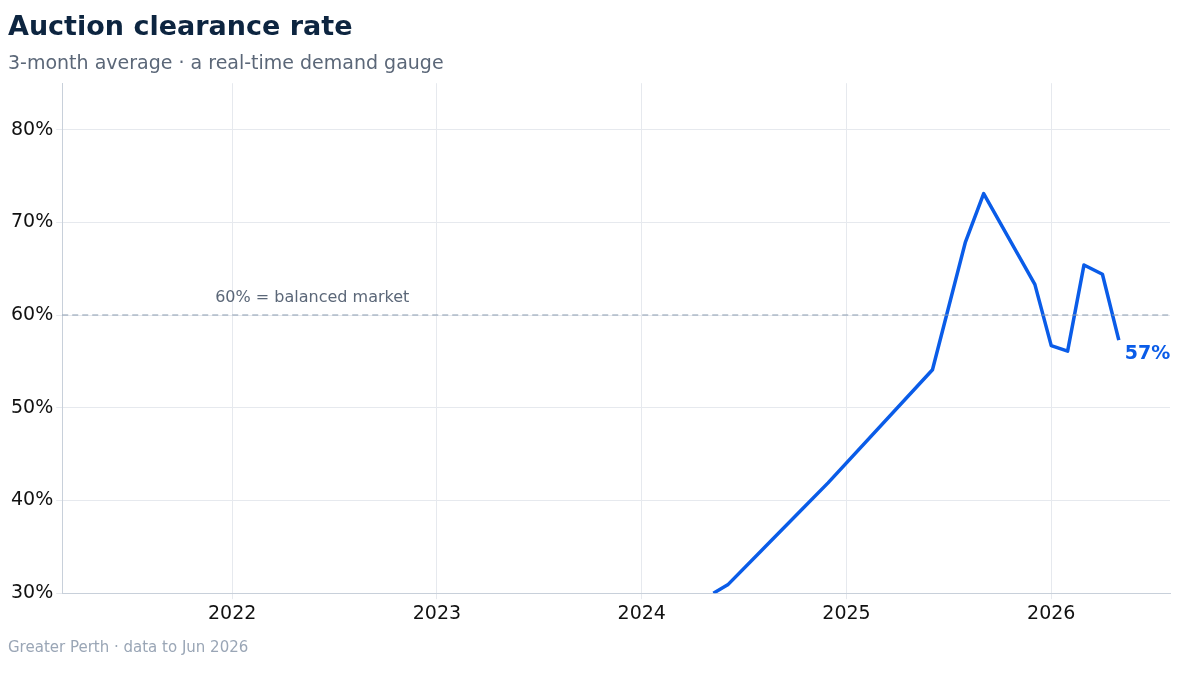 The height and width of the screenshot is (676, 1189). I want to click on x-tick-label: 2025, so click(846, 611).